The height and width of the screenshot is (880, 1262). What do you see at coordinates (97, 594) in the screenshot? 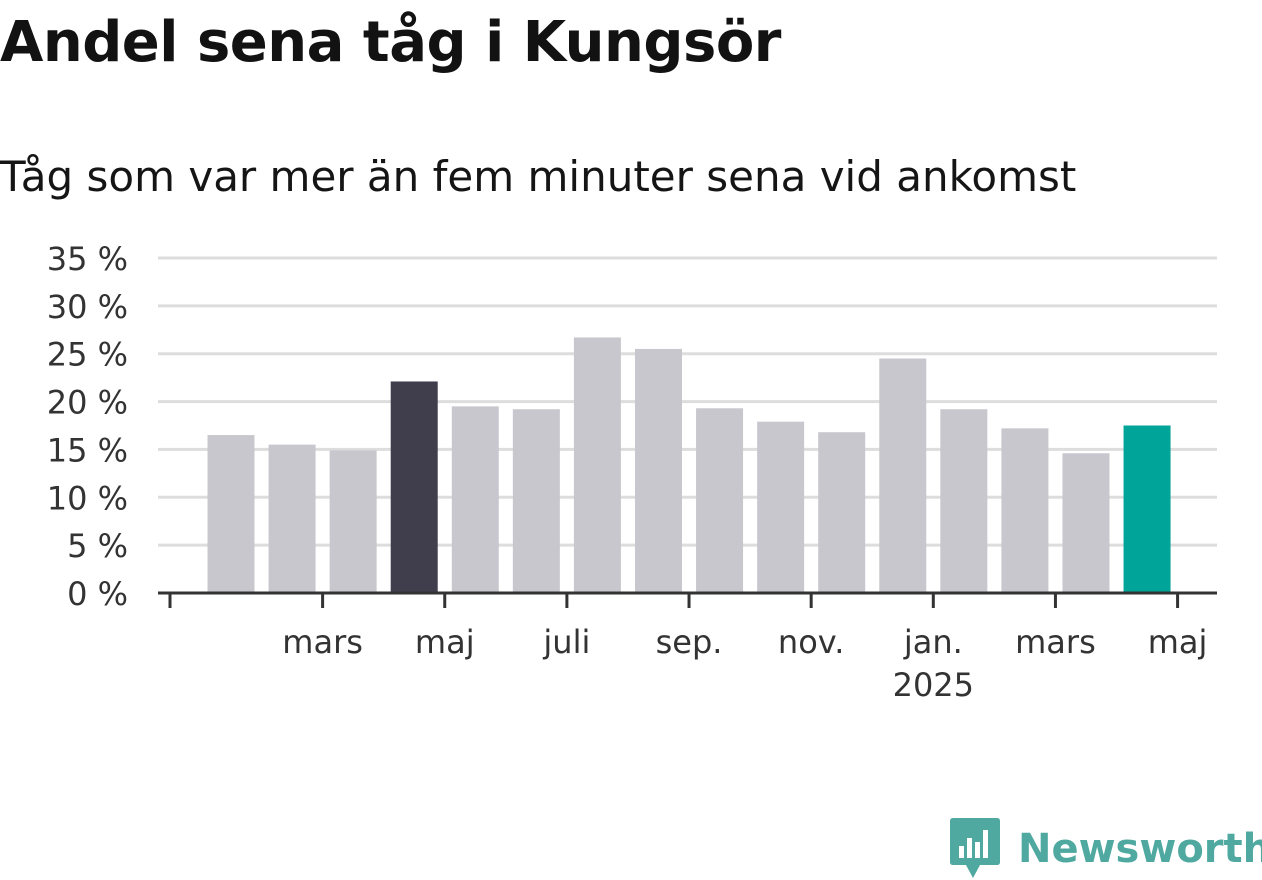
I see `y-tick-label: 0 %` at bounding box center [97, 594].